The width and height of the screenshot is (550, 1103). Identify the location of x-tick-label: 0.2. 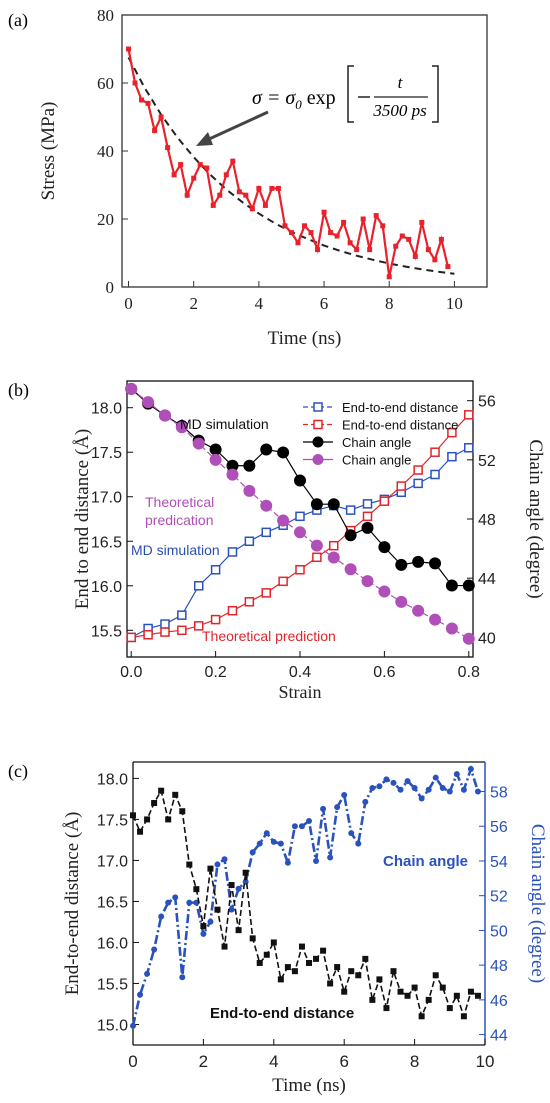
(215, 672).